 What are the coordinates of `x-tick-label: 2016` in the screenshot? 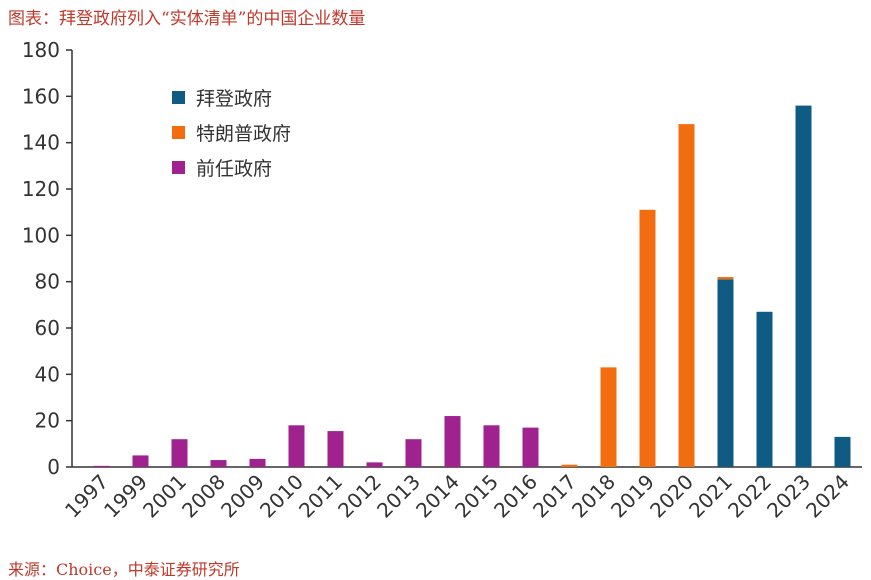 It's located at (515, 496).